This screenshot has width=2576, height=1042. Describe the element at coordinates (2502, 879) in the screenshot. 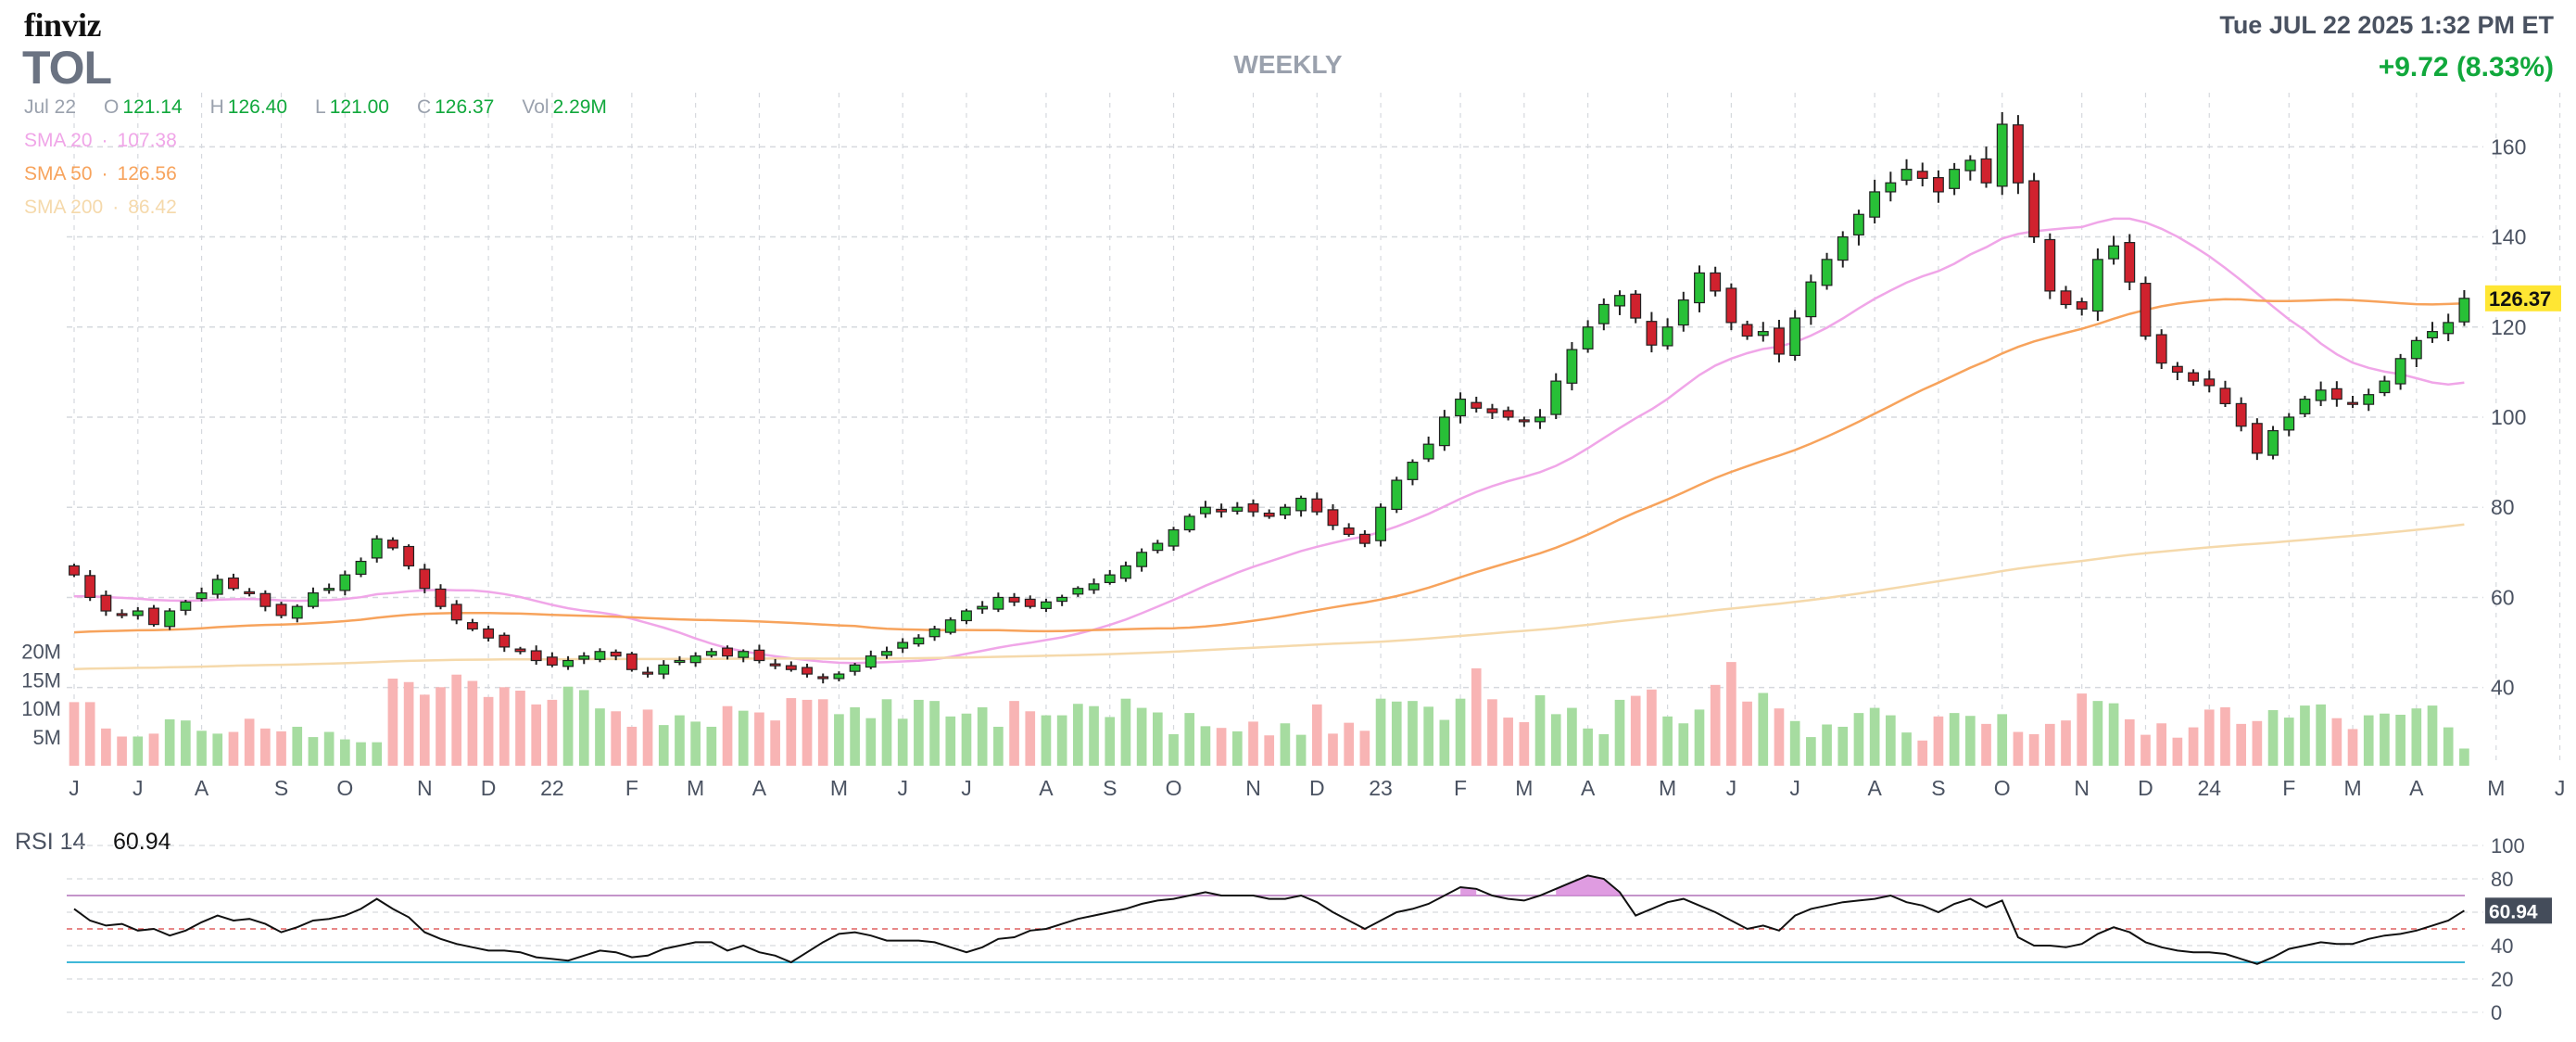

I see `rsi-tick-label: 80` at that location.